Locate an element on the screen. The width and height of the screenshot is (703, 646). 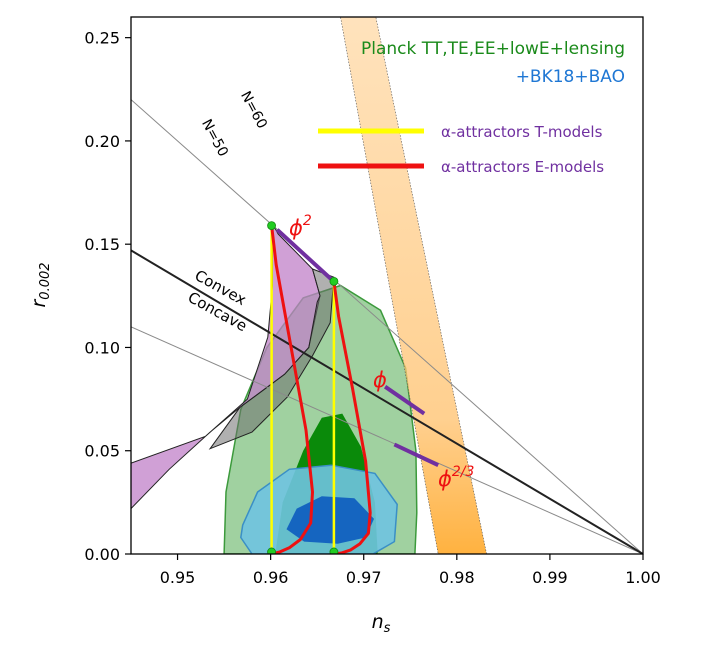
annotation-n60: N=60 is located at coordinates (253, 110).